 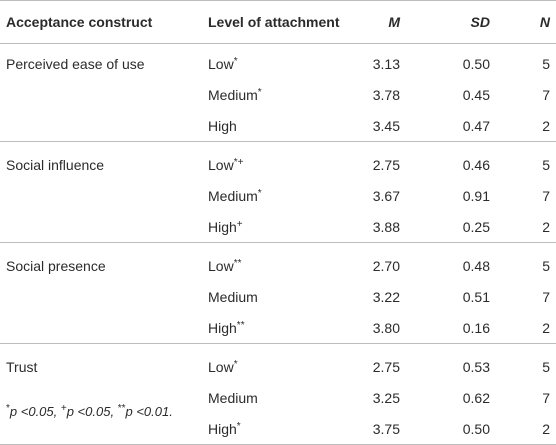 I want to click on sd-value: 0.62, so click(x=476, y=397).